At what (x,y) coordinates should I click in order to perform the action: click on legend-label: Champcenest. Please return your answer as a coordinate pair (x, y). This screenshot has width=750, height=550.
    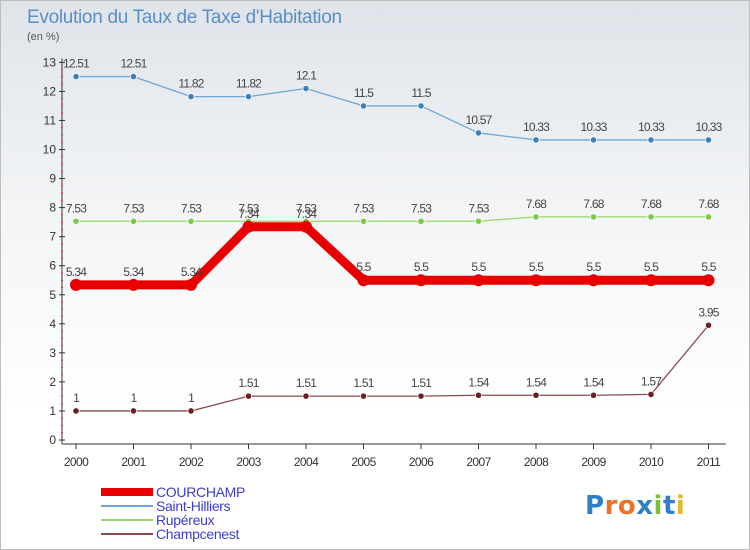
    Looking at the image, I should click on (198, 534).